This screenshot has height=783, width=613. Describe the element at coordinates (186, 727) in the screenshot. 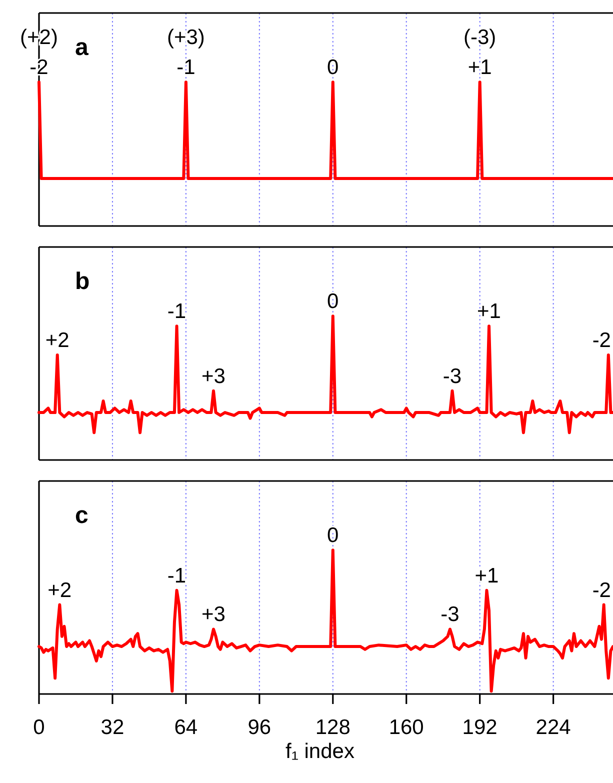

I see `x-tick-label: 64` at that location.